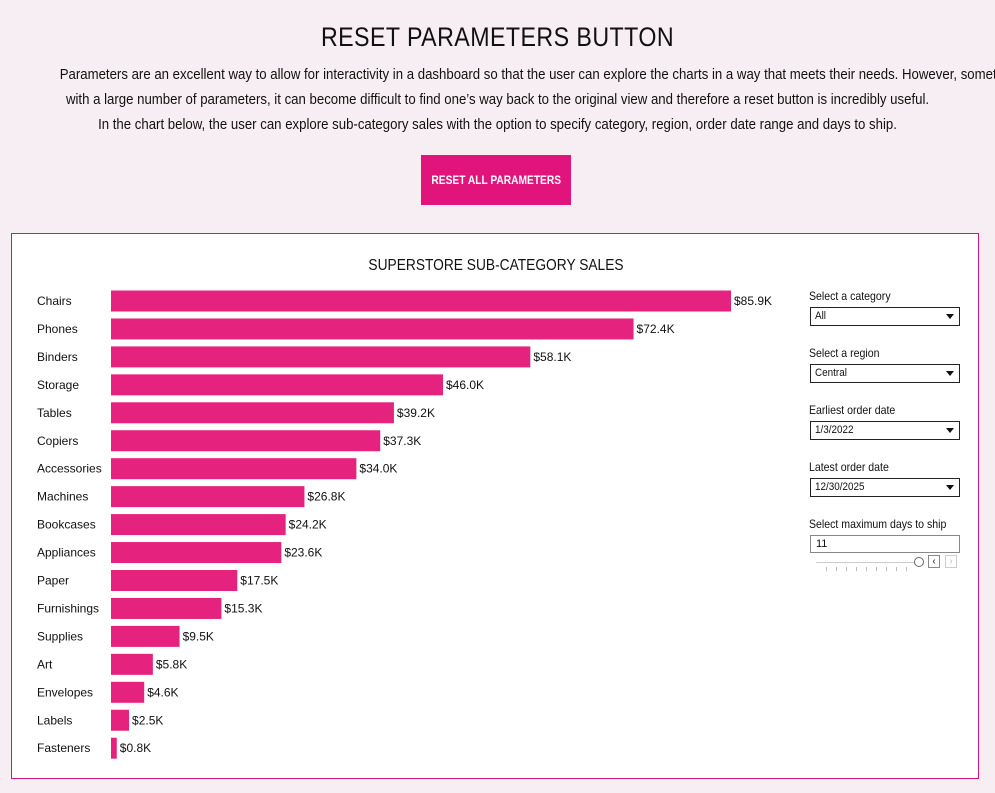 The height and width of the screenshot is (793, 995). I want to click on region-select: Central, so click(885, 373).